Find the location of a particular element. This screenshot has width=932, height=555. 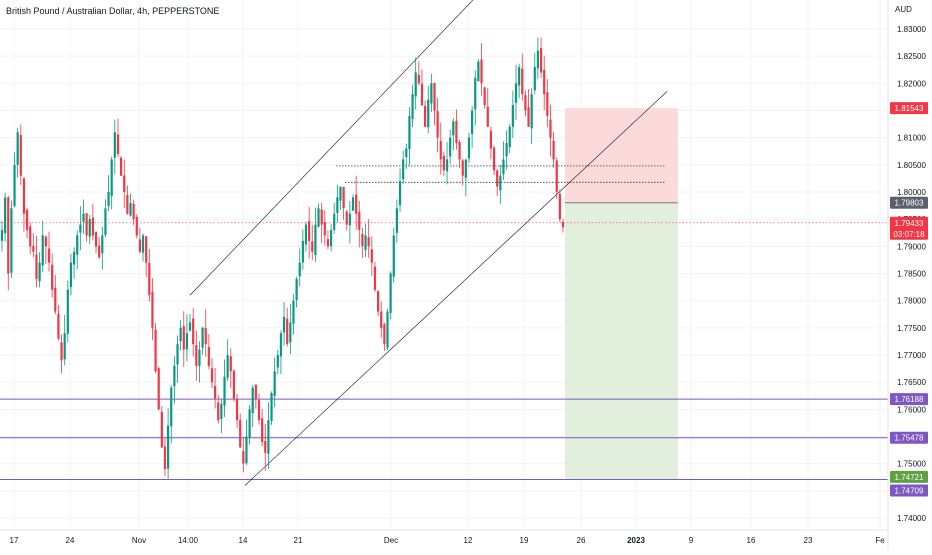

x-tick-label: 26 is located at coordinates (581, 540).